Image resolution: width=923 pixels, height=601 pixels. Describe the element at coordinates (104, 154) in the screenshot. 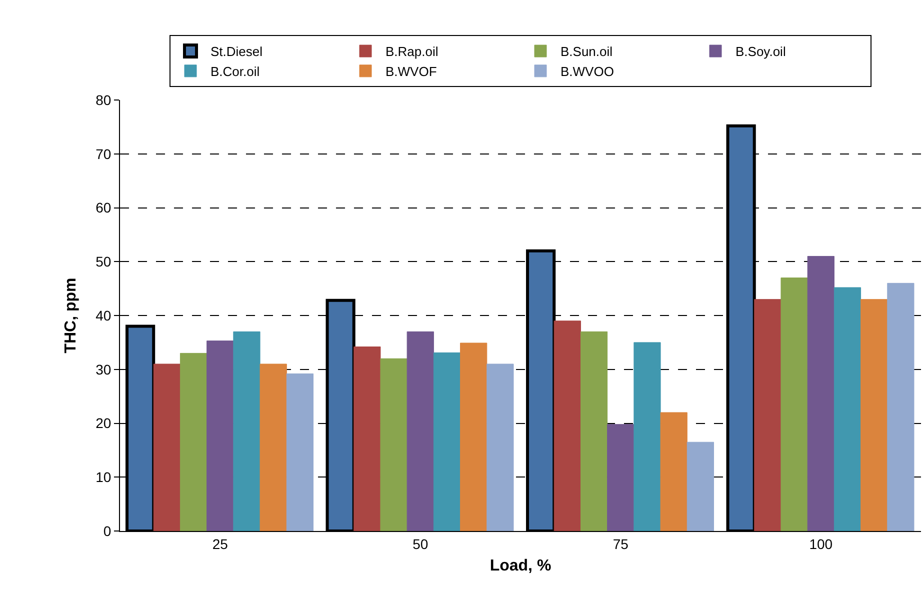

I see `y-tick-label: 70` at that location.